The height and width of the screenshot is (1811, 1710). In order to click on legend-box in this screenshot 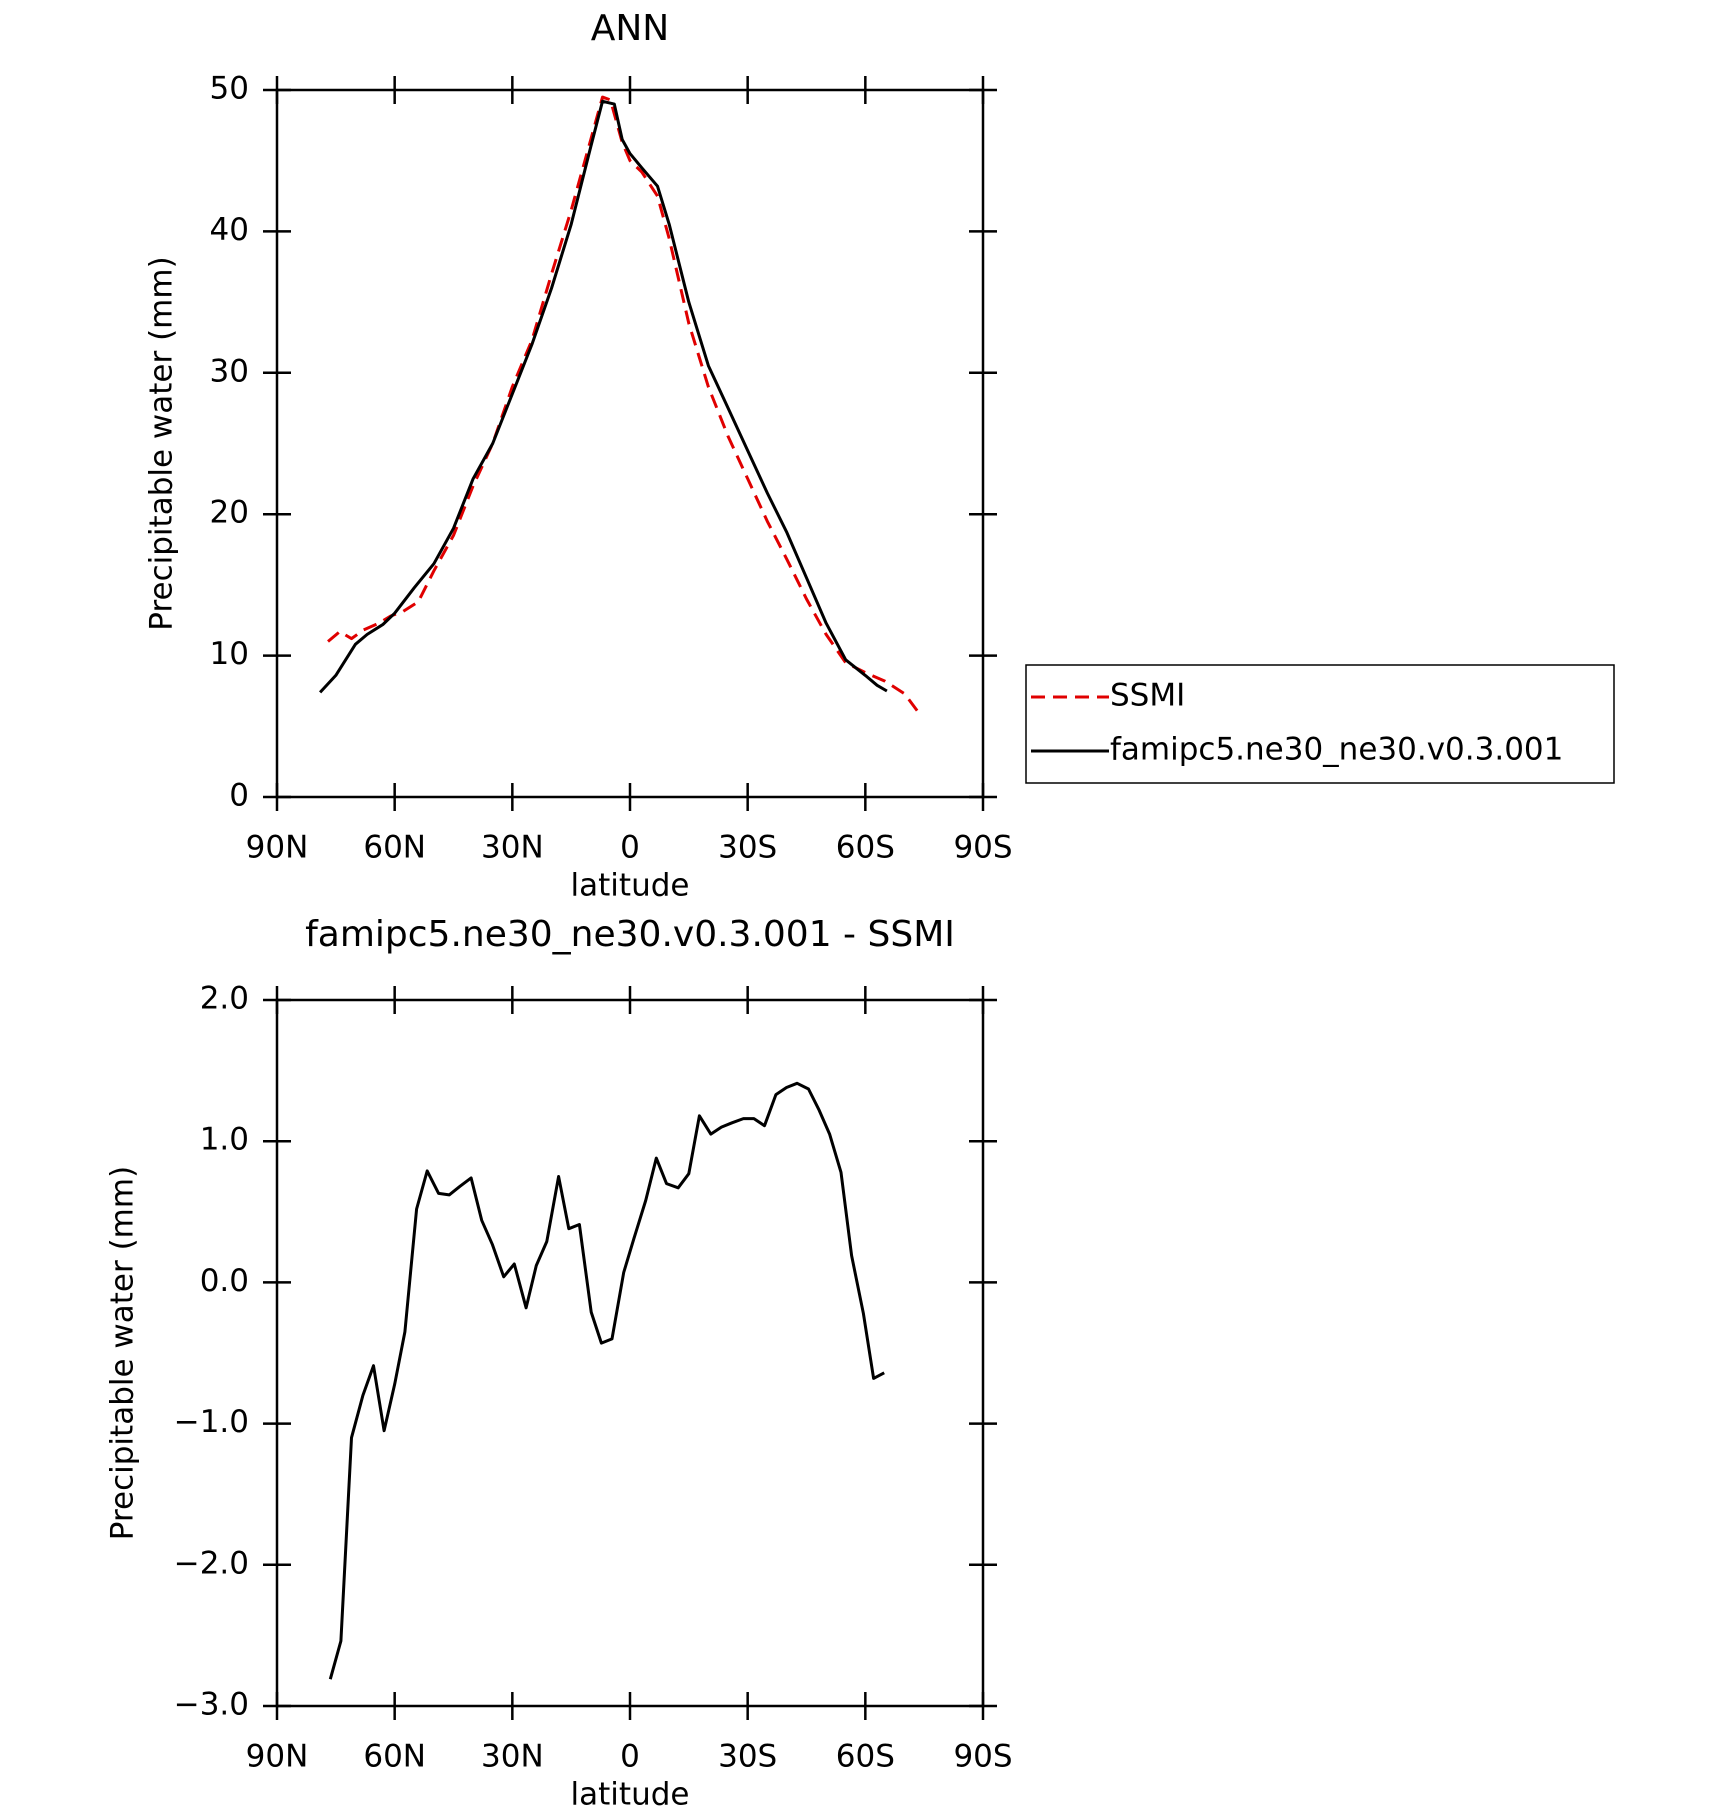, I will do `click(1320, 724)`.